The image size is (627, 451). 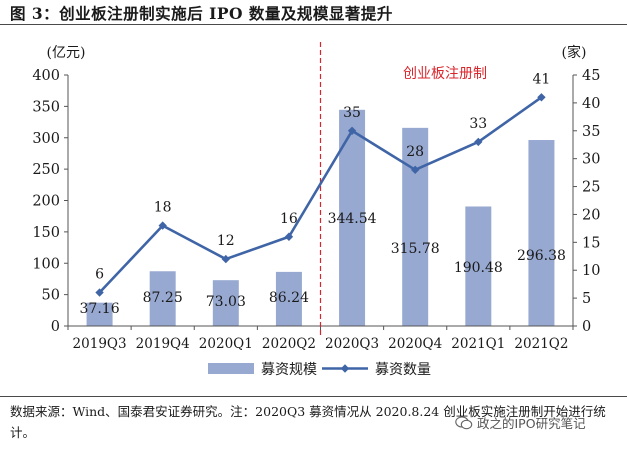 I want to click on bar-2020Q4, so click(x=415, y=226).